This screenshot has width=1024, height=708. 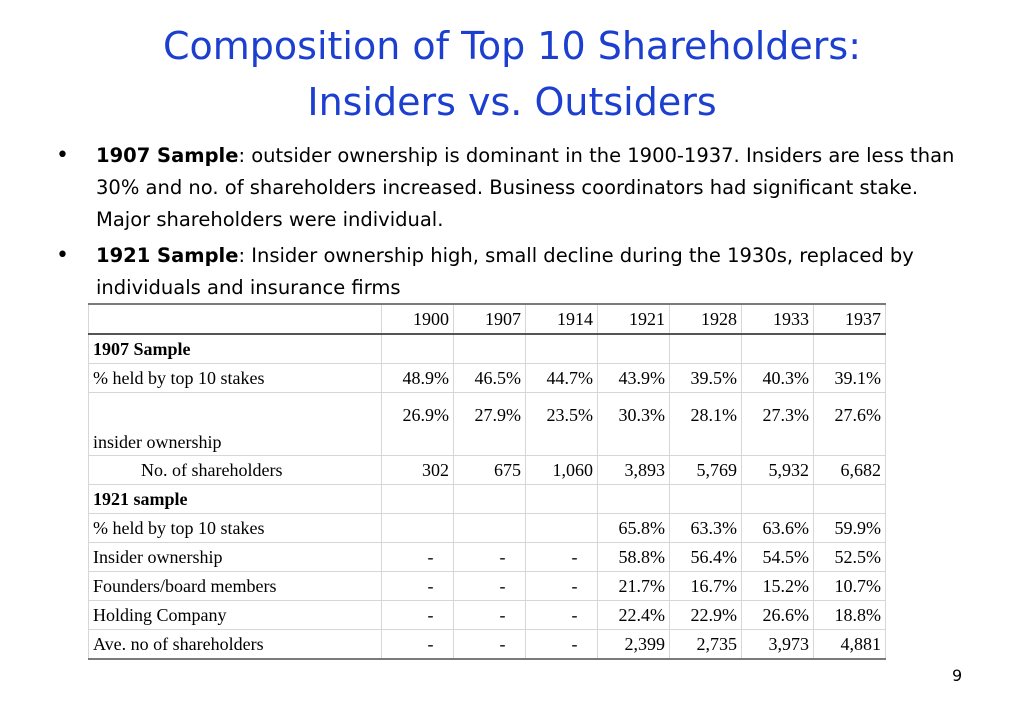 What do you see at coordinates (777, 319) in the screenshot?
I see `year-header-cell: 1933` at bounding box center [777, 319].